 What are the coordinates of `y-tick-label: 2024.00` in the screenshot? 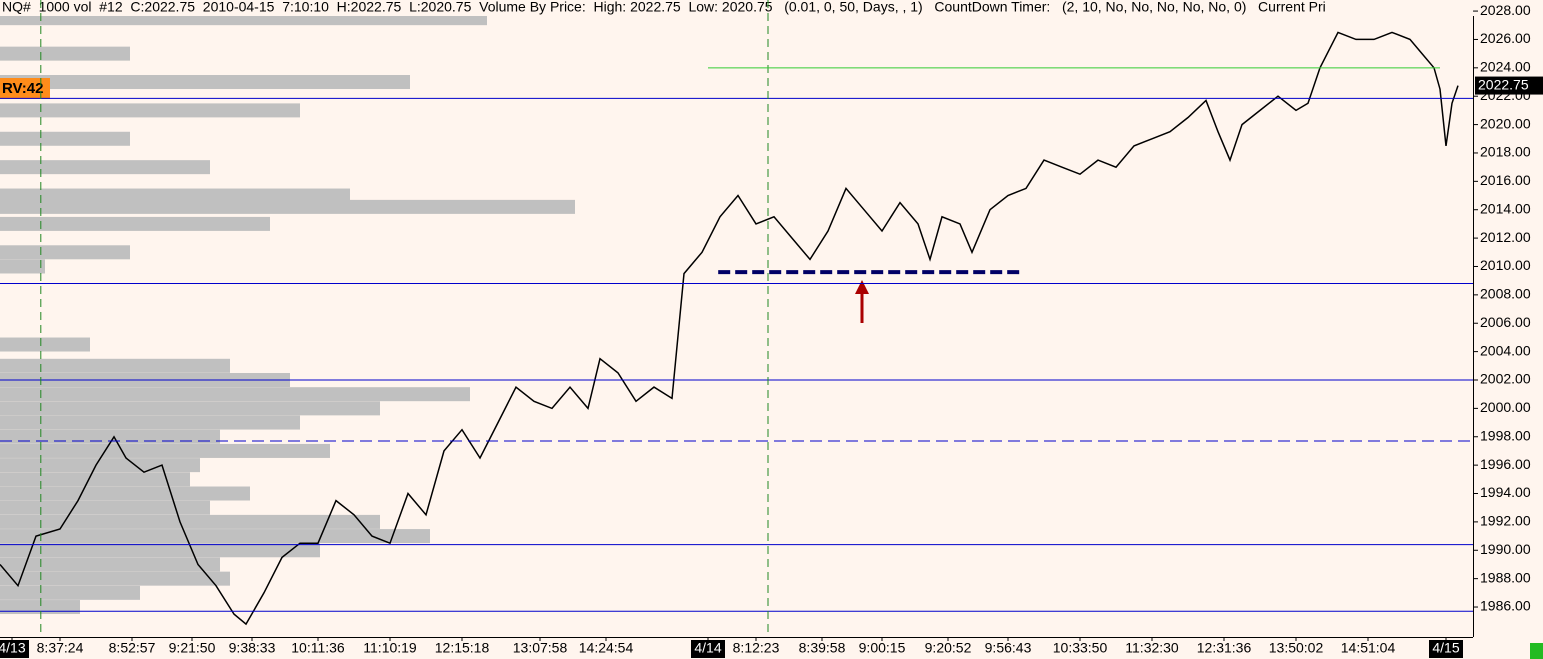 It's located at (1505, 67).